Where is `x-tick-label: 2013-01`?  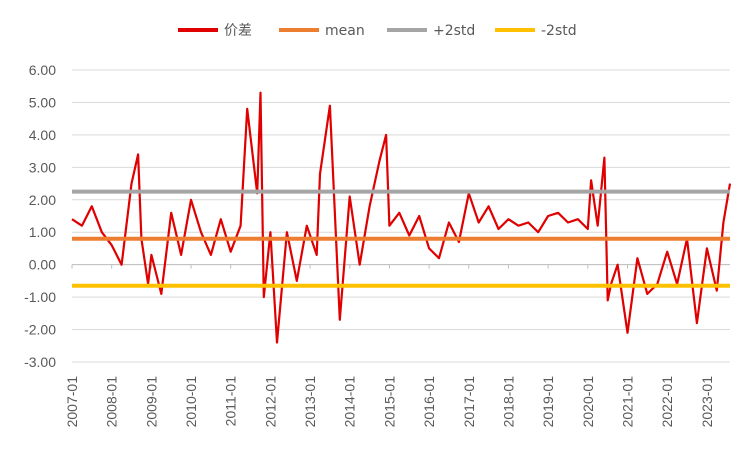 x-tick-label: 2013-01 is located at coordinates (310, 402).